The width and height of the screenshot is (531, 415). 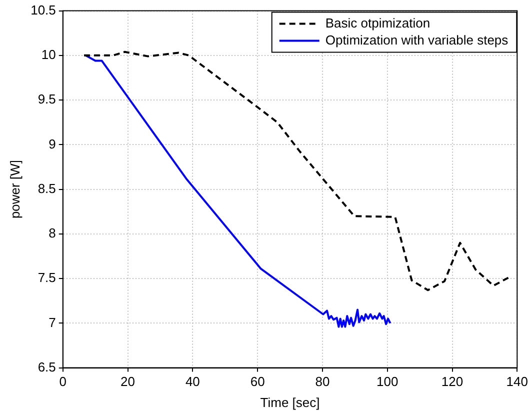 I want to click on y-tick-label: 10.5, so click(x=43, y=10).